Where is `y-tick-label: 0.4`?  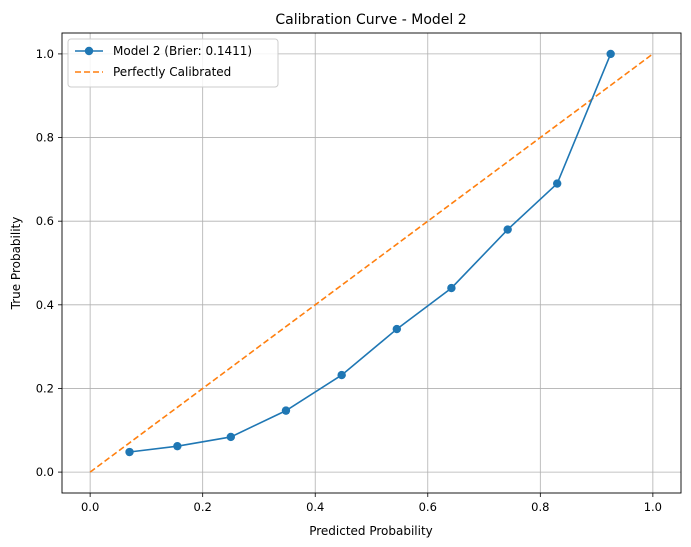
y-tick-label: 0.4 is located at coordinates (45, 305).